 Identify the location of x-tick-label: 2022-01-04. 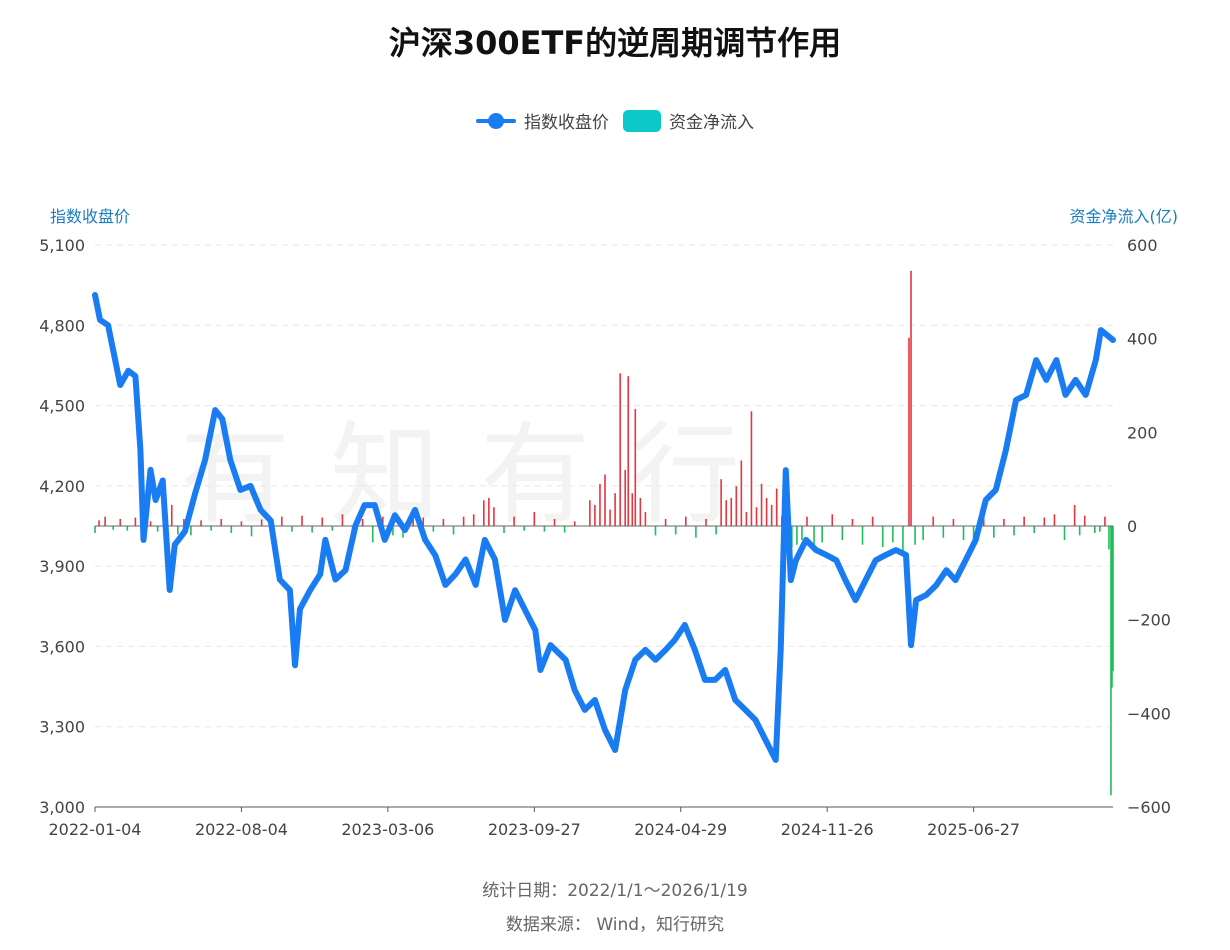
(95, 829).